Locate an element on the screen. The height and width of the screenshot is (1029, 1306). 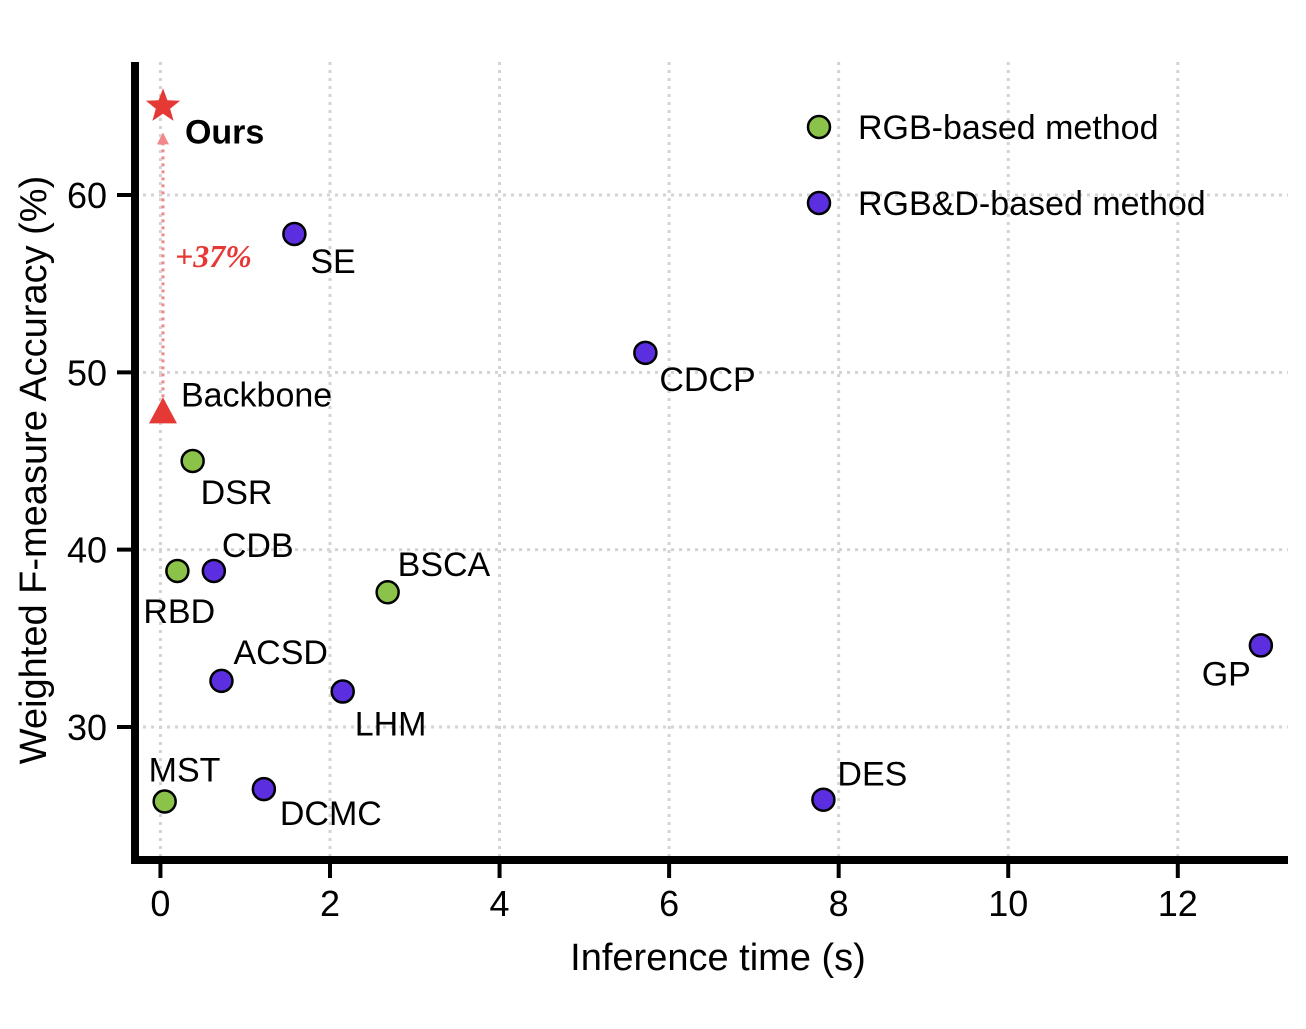
point-label: LHM is located at coordinates (391, 725).